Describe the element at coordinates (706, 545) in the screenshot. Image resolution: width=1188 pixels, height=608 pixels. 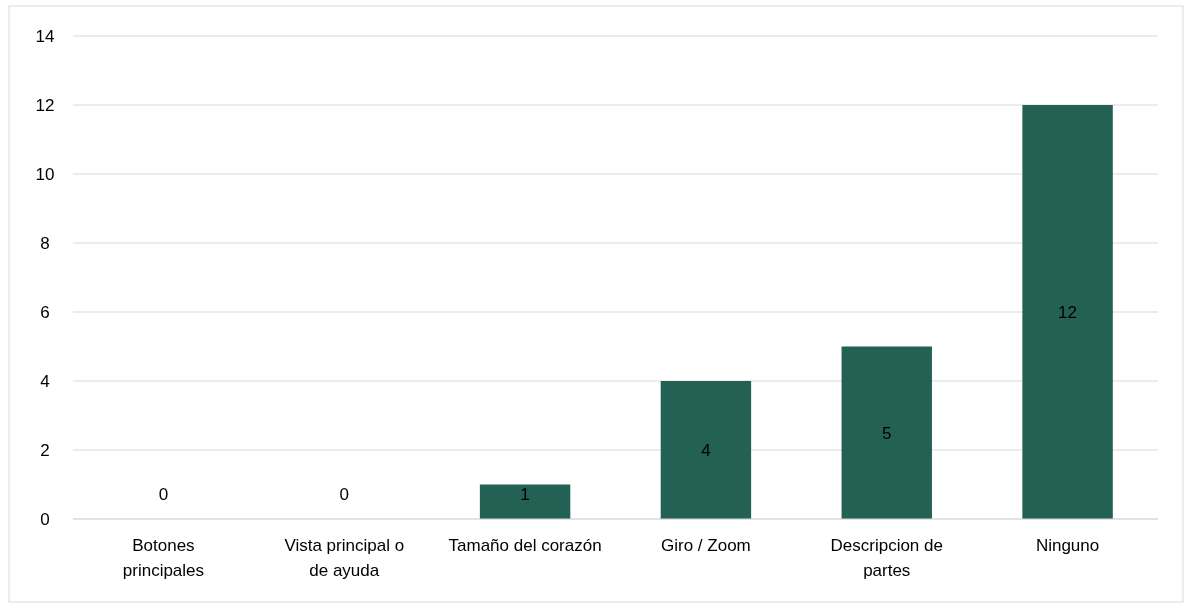
I see `x-tick-label: Giro / Zoom` at that location.